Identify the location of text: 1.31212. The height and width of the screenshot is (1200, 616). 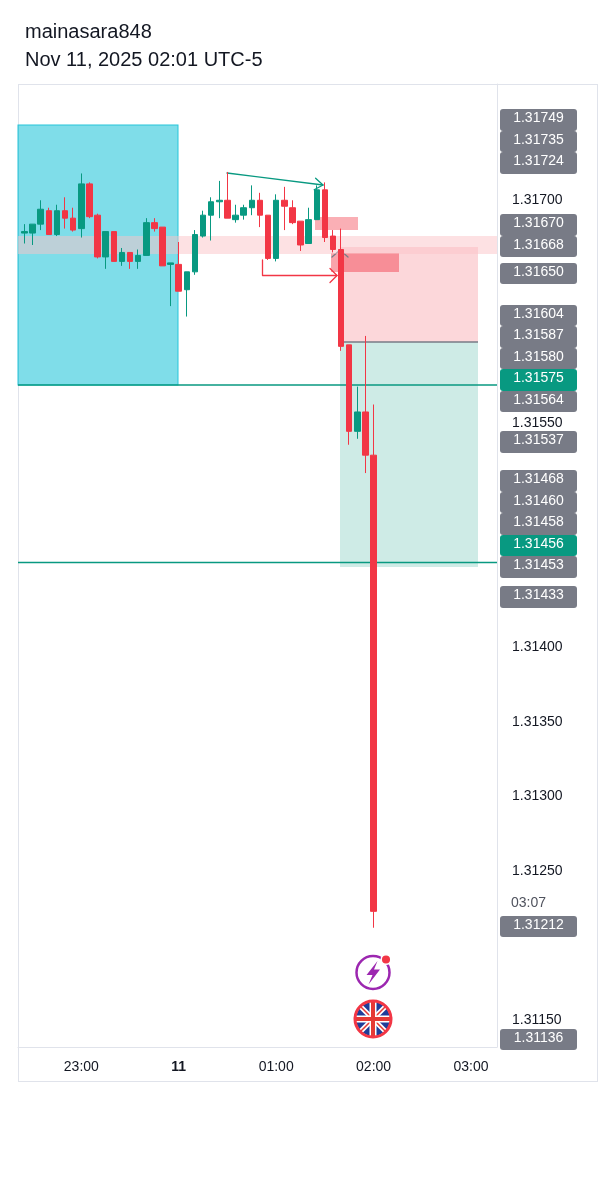
(538, 923).